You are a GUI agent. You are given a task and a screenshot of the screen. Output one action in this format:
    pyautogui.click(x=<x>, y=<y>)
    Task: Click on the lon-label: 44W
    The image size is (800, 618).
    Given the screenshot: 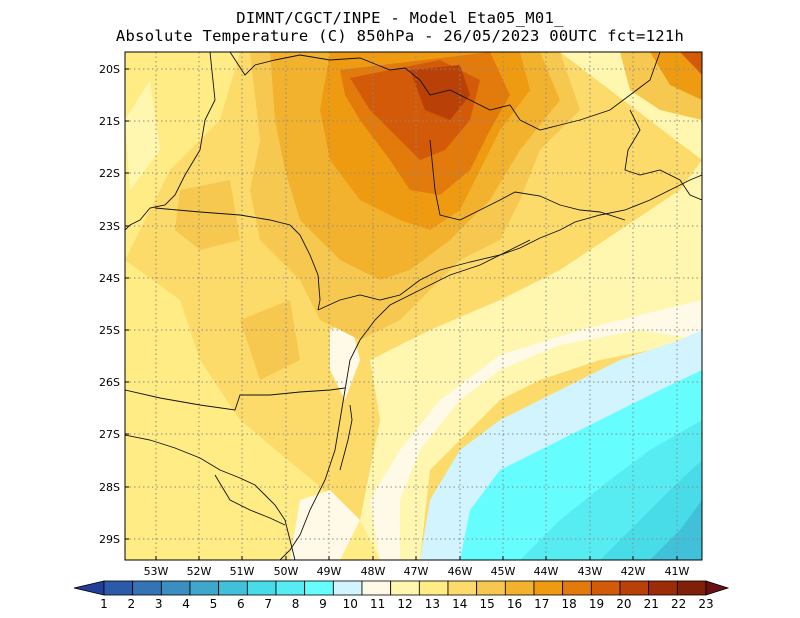 What is the action you would take?
    pyautogui.click(x=546, y=571)
    